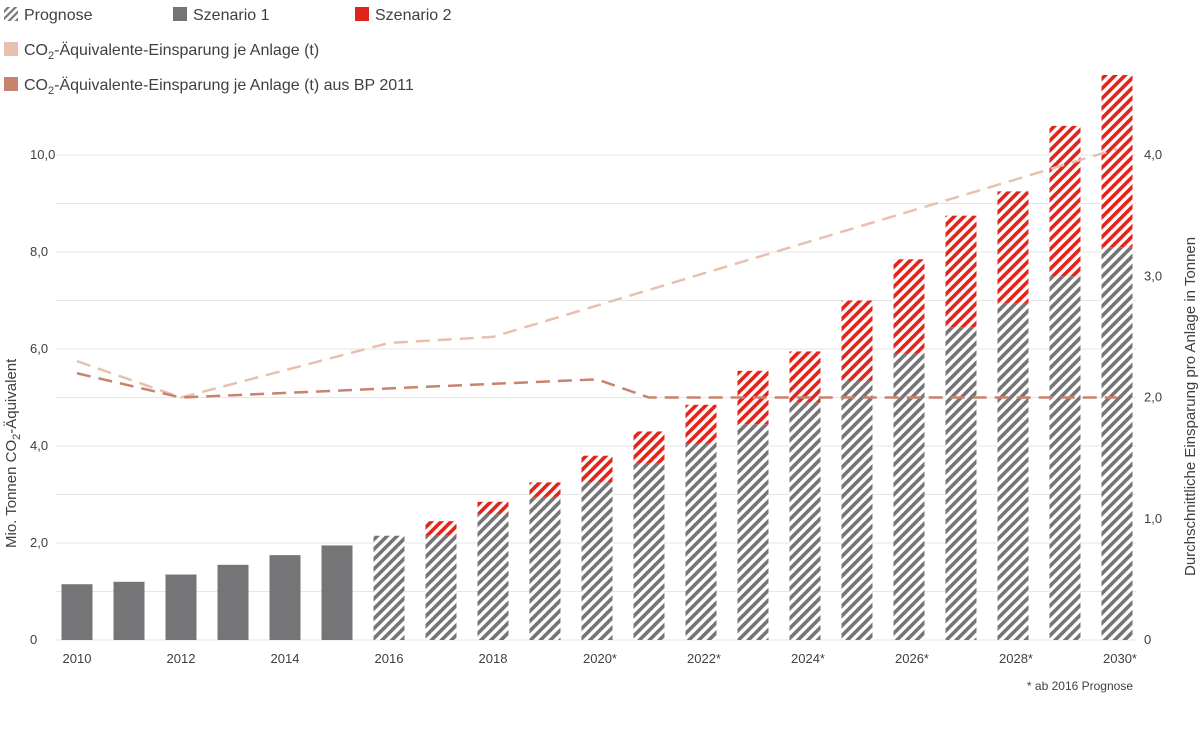 This screenshot has width=1199, height=730. What do you see at coordinates (1016, 658) in the screenshot?
I see `x-tick-label: 2028*` at bounding box center [1016, 658].